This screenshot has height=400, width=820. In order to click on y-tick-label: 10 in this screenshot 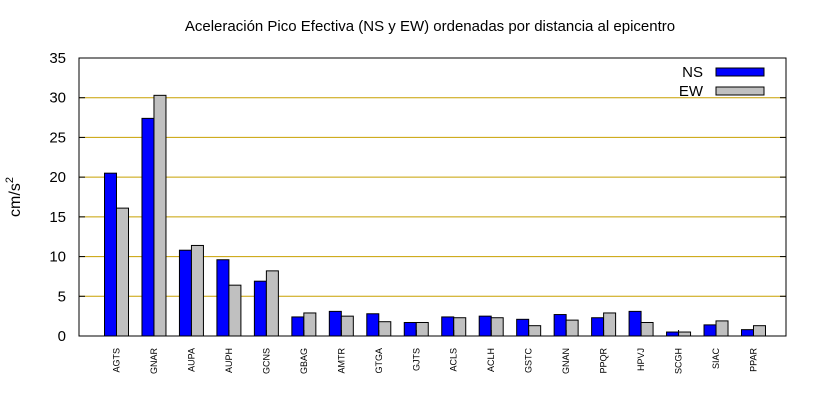, I will do `click(57, 257)`.